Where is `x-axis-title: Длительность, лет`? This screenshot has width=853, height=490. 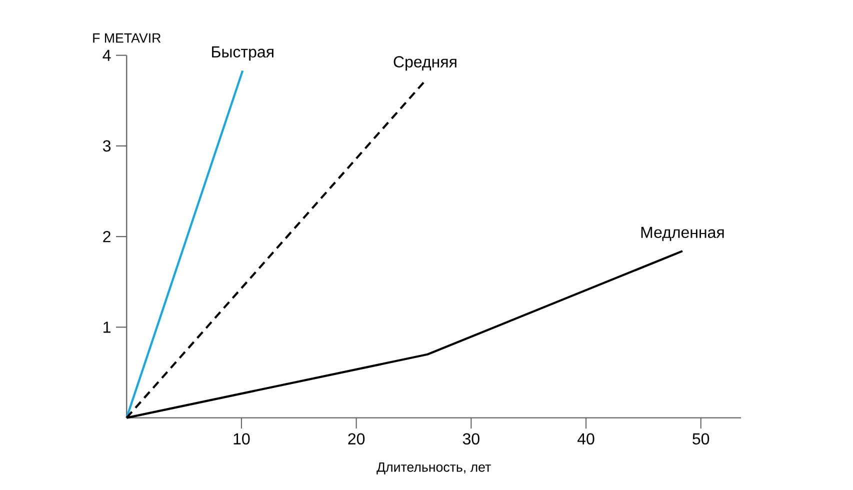
x-axis-title: Длительность, лет is located at coordinates (433, 468).